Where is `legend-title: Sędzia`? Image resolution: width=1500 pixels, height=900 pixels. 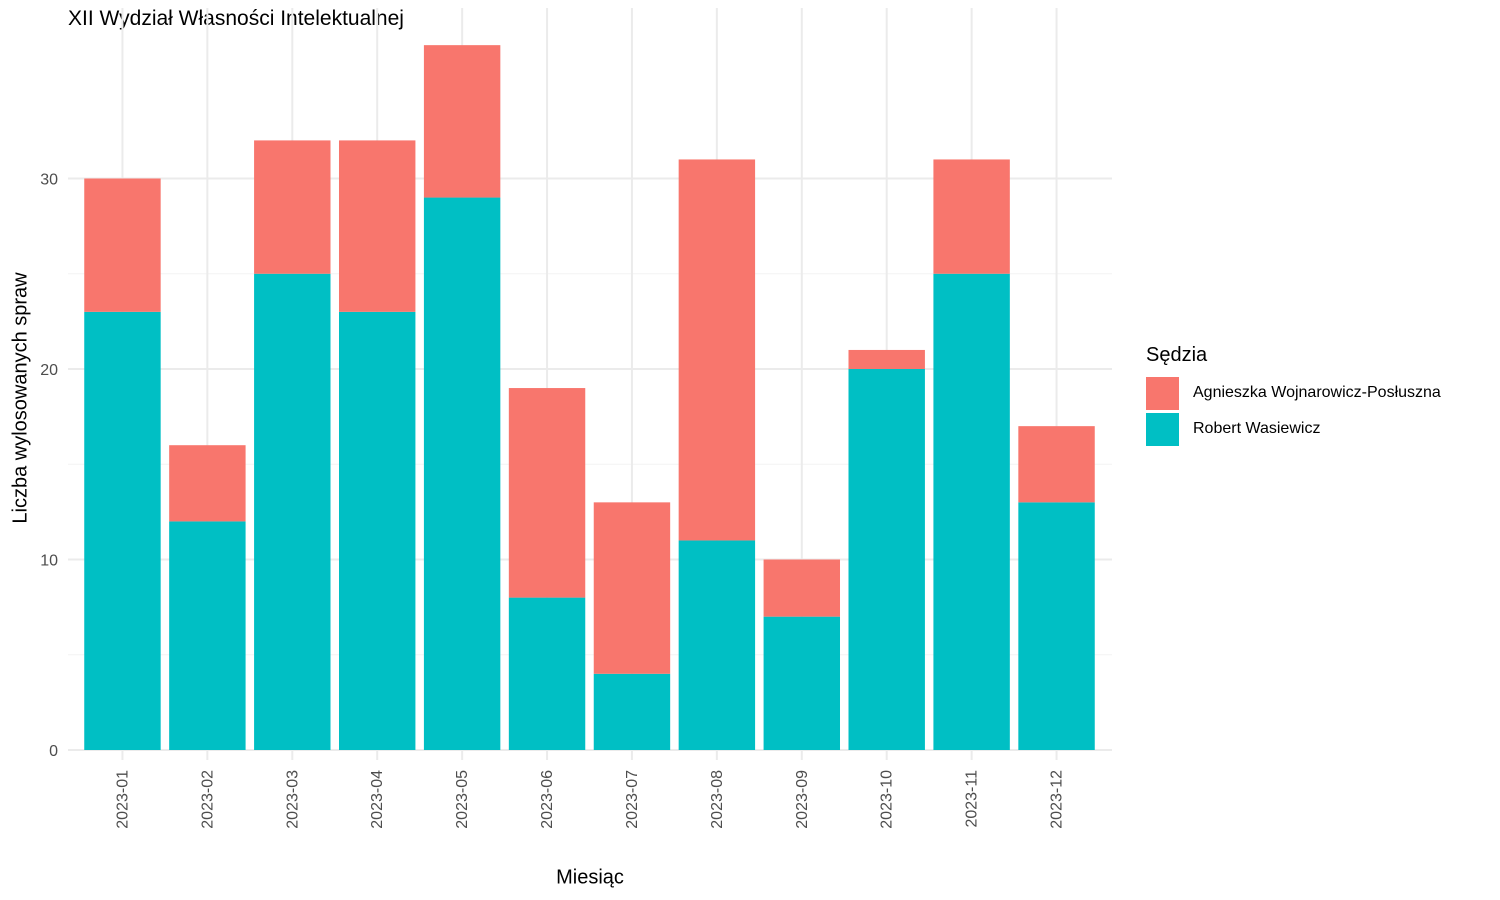 legend-title: Sędzia is located at coordinates (1177, 355).